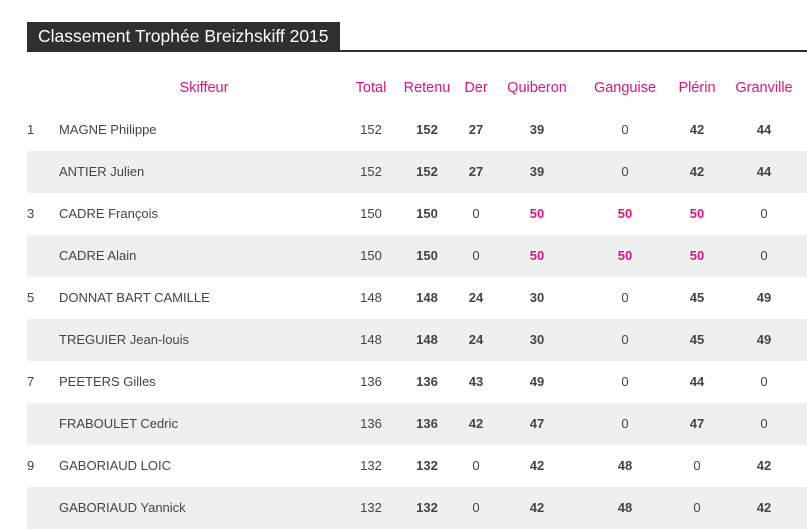 This screenshot has height=529, width=807. What do you see at coordinates (537, 381) in the screenshot?
I see `quiberon-cell: 49` at bounding box center [537, 381].